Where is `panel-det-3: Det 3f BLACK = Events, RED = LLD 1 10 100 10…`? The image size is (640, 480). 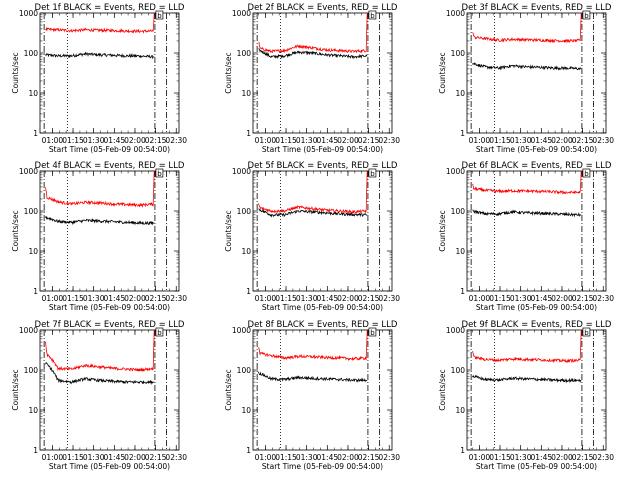
panel-det-3: Det 3f BLACK = Events, RED = LLD 1 10 100 10… is located at coordinates (526, 78).